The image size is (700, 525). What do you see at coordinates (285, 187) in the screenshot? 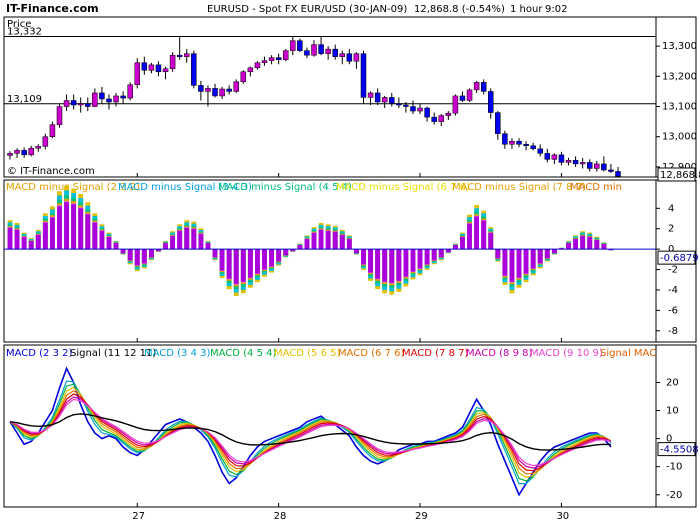
I see `hist-legend-entry: MACD minus Signal (4 5 4)` at bounding box center [285, 187].